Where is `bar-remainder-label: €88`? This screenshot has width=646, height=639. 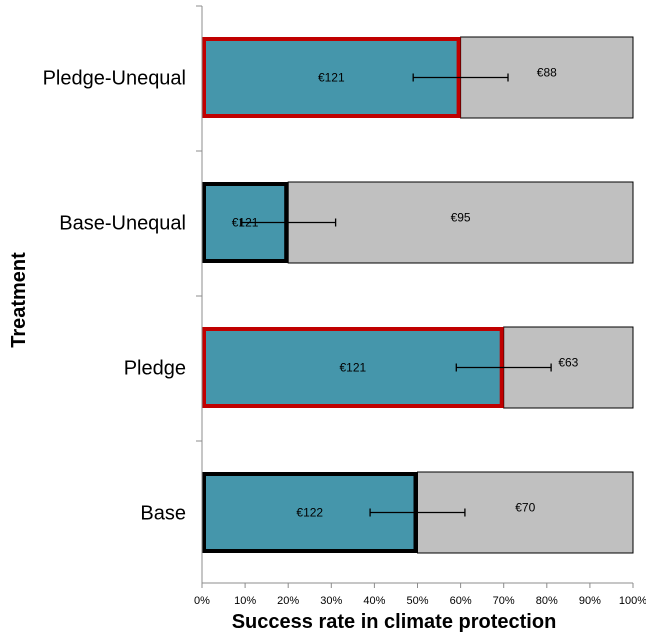 bar-remainder-label: €88 is located at coordinates (547, 73).